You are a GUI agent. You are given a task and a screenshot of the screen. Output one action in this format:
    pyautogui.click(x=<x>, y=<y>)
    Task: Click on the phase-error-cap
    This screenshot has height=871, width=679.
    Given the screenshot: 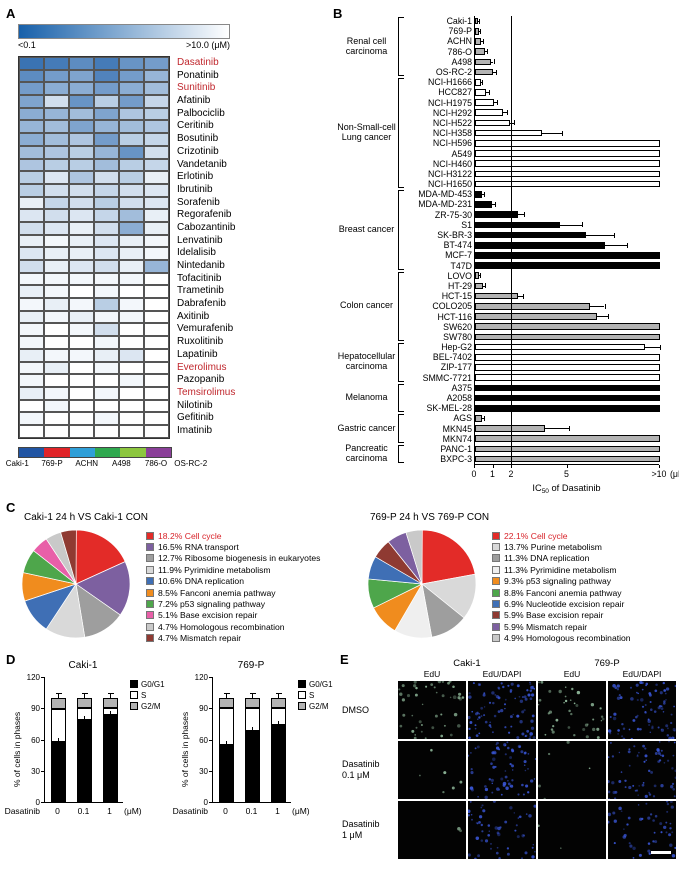 What is the action you would take?
    pyautogui.click(x=252, y=693)
    